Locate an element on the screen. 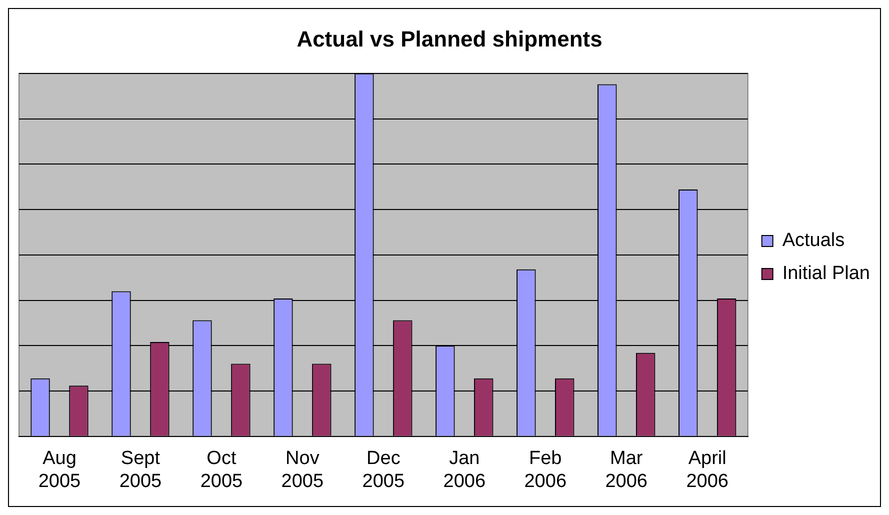  x-tick-label: April 2006 is located at coordinates (707, 470).